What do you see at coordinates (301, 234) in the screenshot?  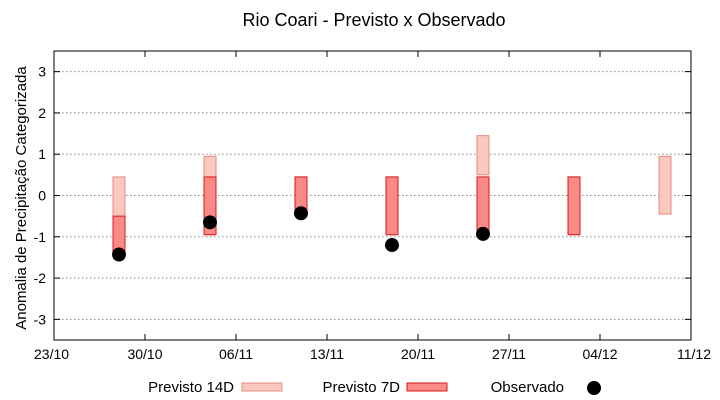 I see `series-observado` at bounding box center [301, 234].